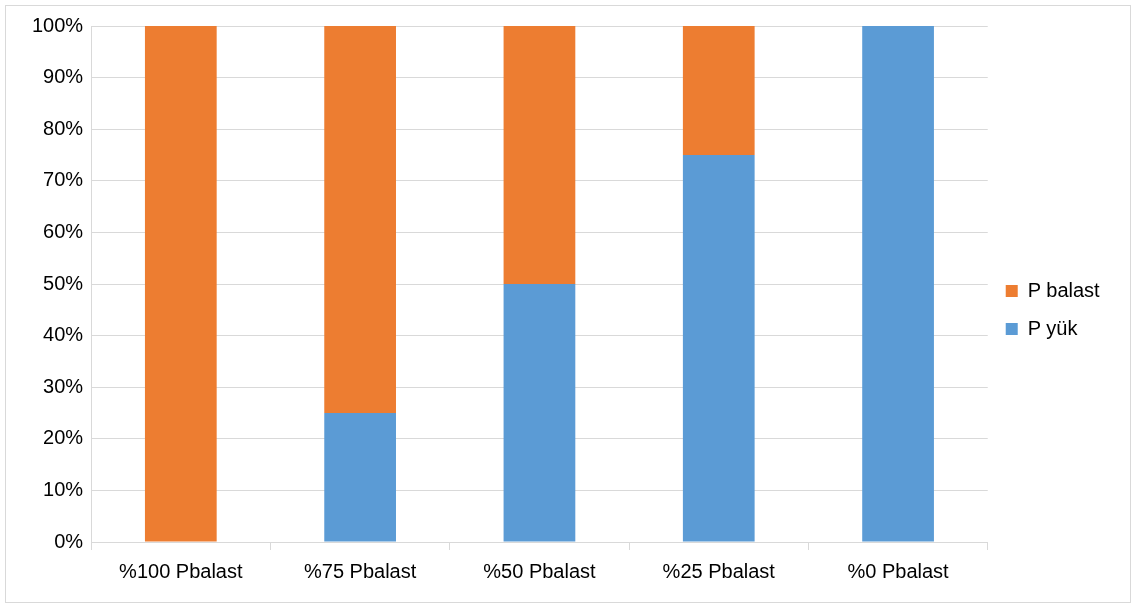 The height and width of the screenshot is (608, 1134). What do you see at coordinates (1064, 289) in the screenshot?
I see `legend-label: P balast` at bounding box center [1064, 289].